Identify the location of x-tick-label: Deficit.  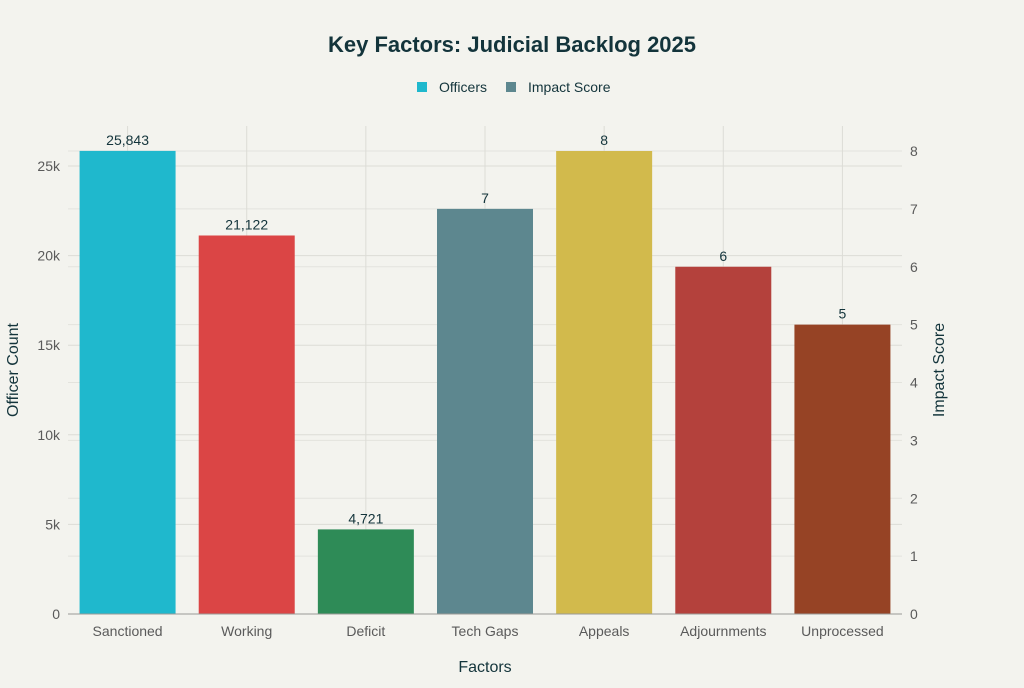
(365, 631).